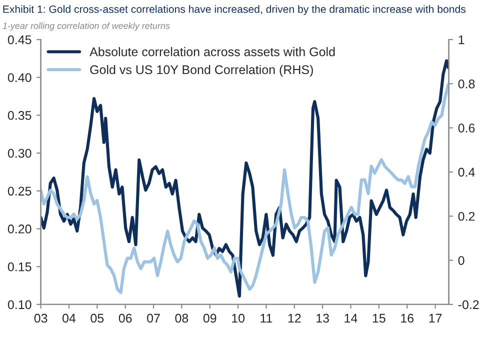 Image resolution: width=480 pixels, height=344 pixels. I want to click on x-tick-label: 10, so click(238, 318).